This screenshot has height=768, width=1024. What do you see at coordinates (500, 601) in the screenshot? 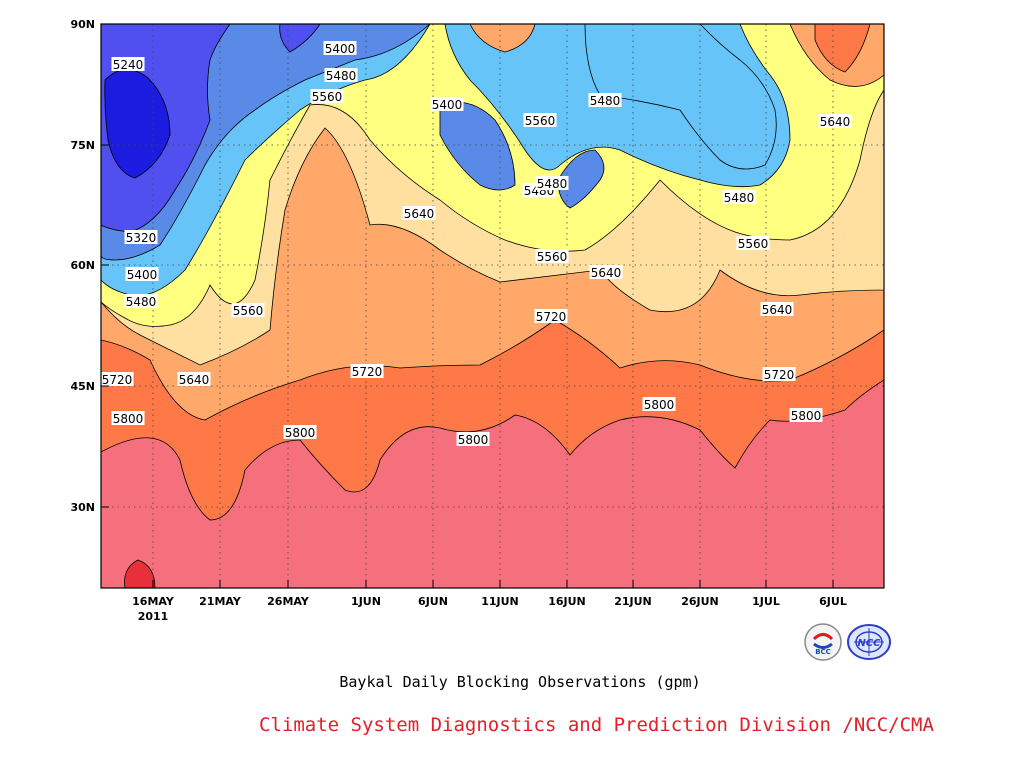
I see `x-tick-label: 11JUN` at bounding box center [500, 601].